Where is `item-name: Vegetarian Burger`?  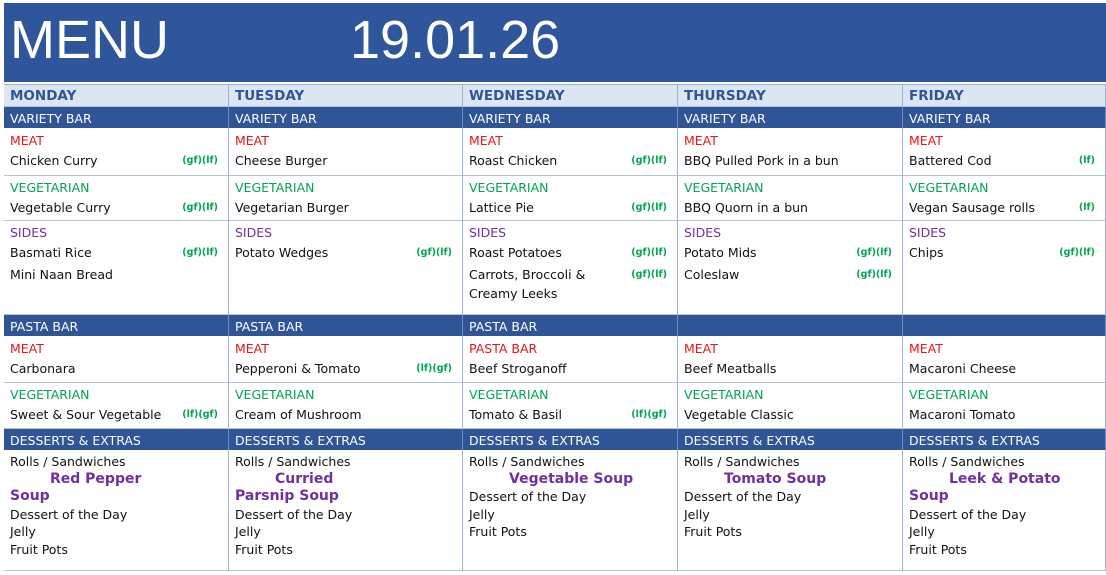
item-name: Vegetarian Burger is located at coordinates (292, 207).